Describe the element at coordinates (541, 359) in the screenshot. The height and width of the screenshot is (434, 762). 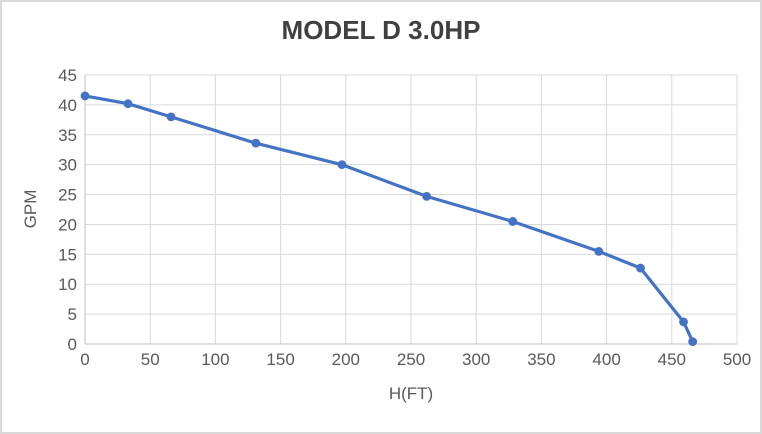
I see `x-tick-label: 350` at that location.